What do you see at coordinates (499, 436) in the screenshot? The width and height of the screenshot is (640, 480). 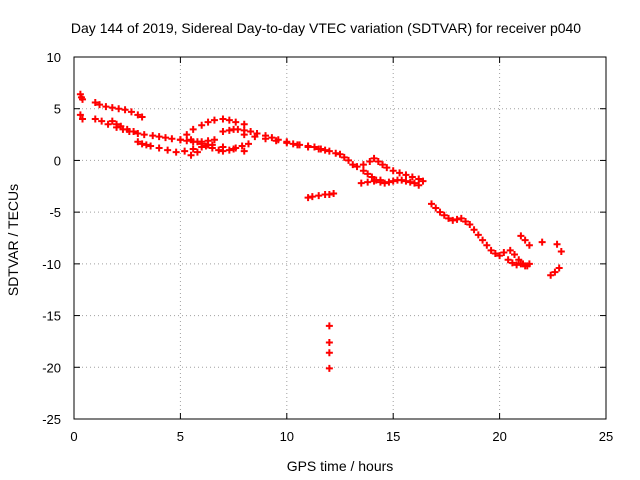 I see `x-tick-label: 20` at bounding box center [499, 436].